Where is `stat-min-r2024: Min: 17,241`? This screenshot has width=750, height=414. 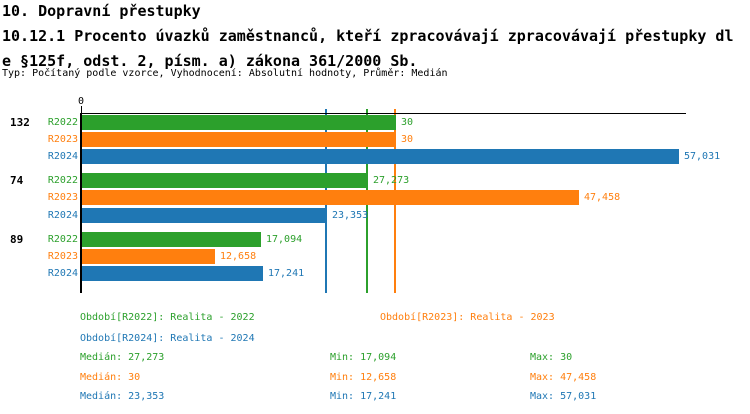
stat-min-r2024: Min: 17,241 is located at coordinates (363, 396).